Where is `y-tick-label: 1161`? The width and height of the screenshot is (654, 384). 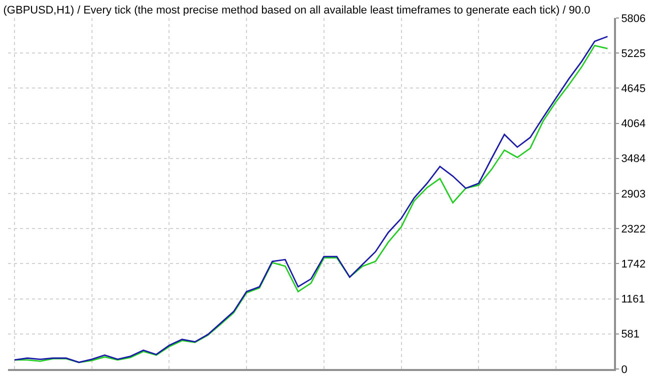 y-tick-label: 1161 is located at coordinates (633, 300).